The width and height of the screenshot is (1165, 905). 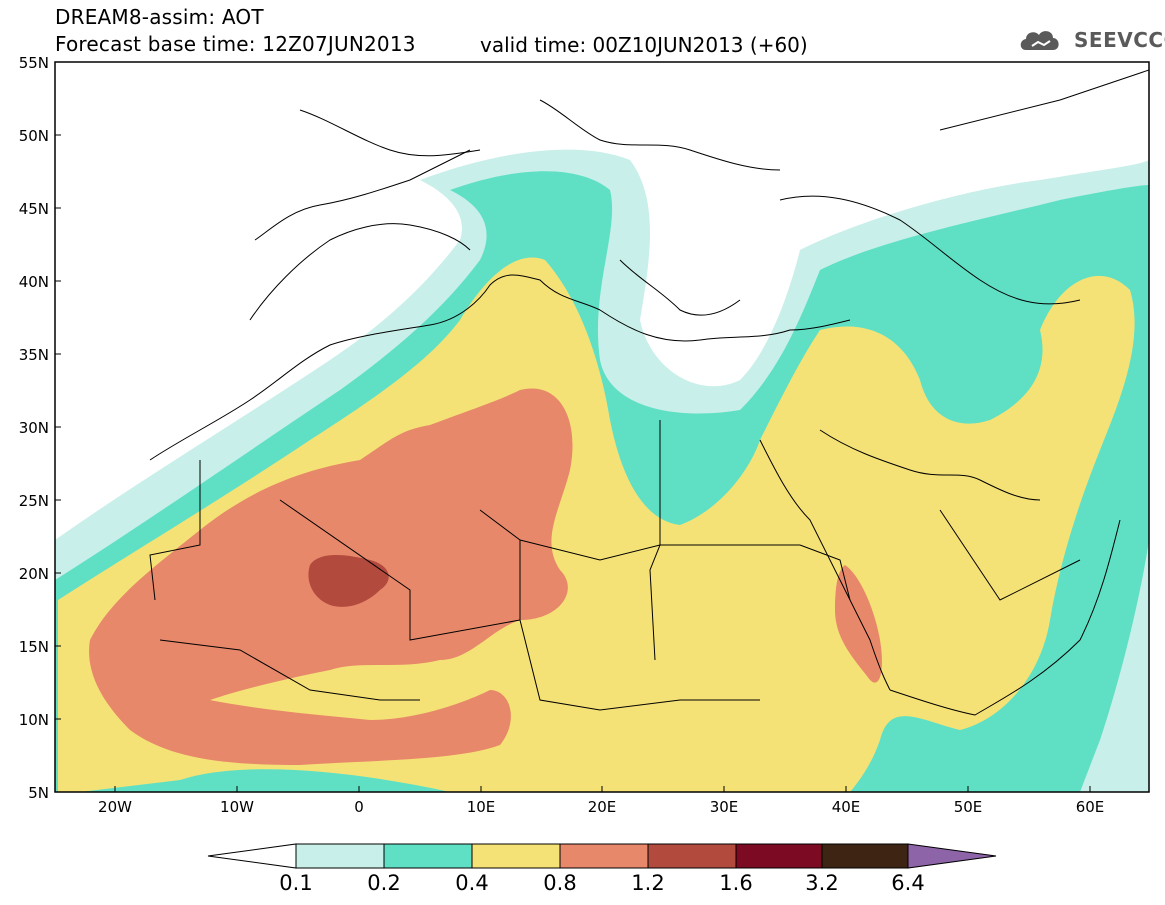 I want to click on lat-label: 55N, so click(x=34, y=63).